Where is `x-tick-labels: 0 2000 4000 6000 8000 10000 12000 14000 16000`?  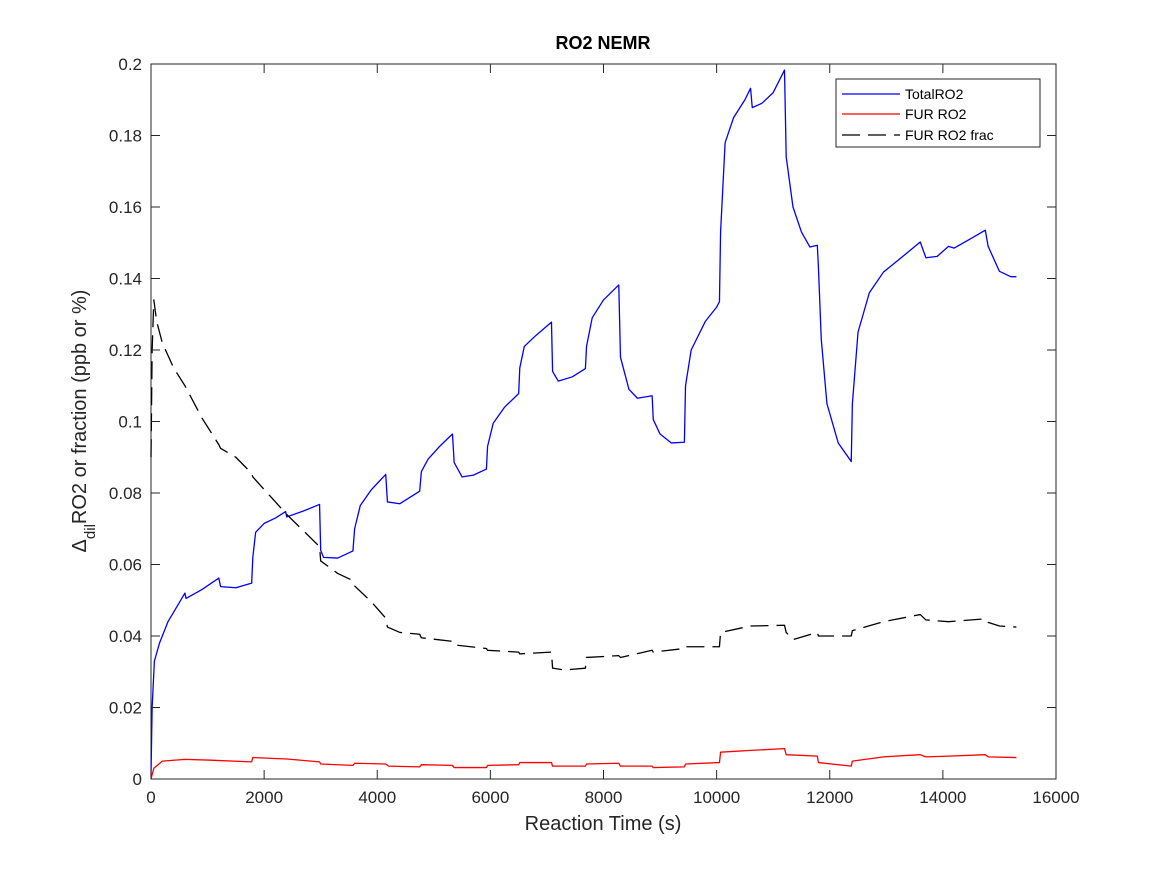
x-tick-labels: 0 2000 4000 6000 8000 10000 12000 14000 16000 is located at coordinates (612, 797).